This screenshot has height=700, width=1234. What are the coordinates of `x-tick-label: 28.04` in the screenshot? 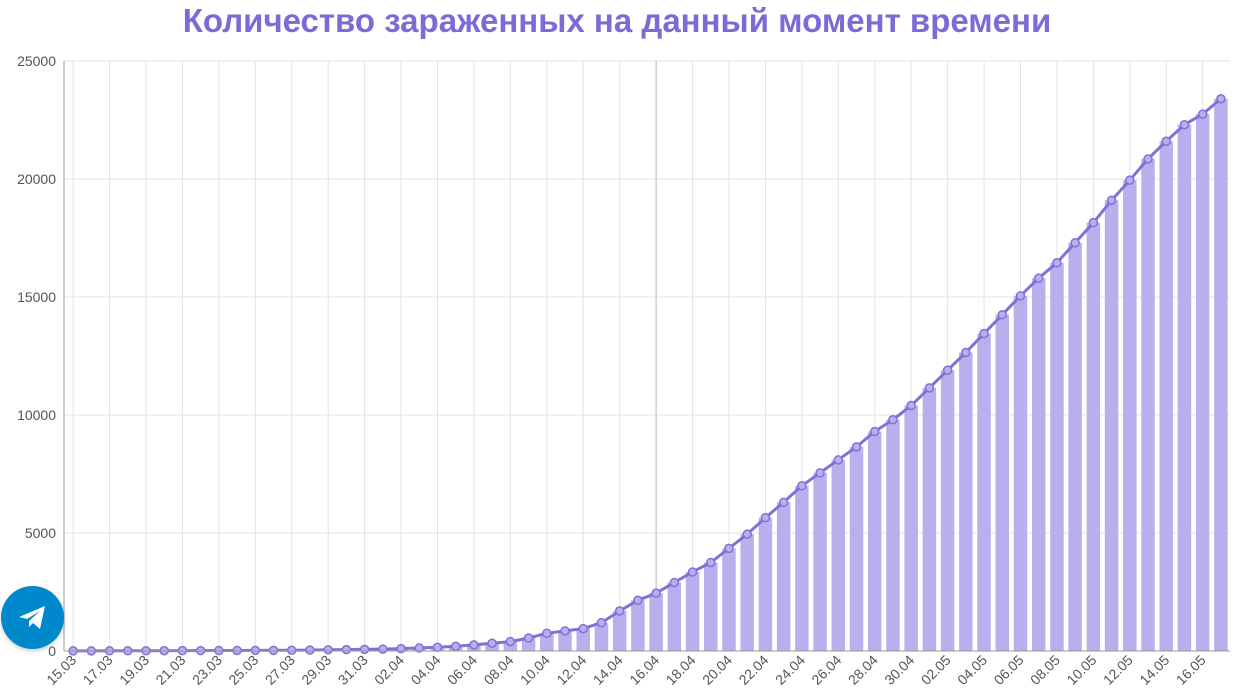 It's located at (863, 670).